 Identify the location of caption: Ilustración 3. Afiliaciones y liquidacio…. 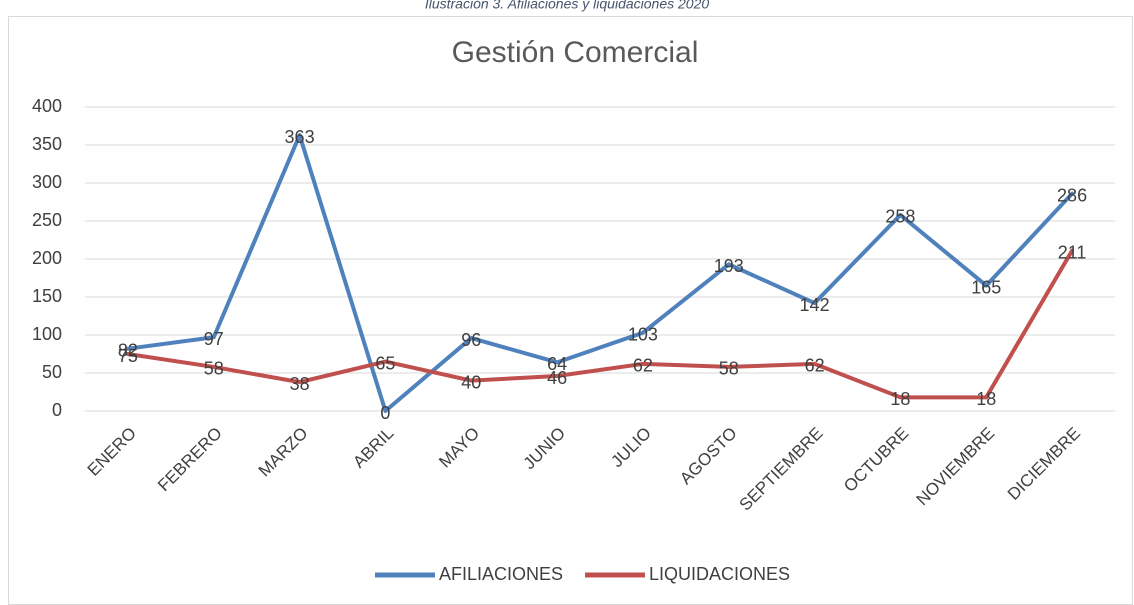
(567, 6).